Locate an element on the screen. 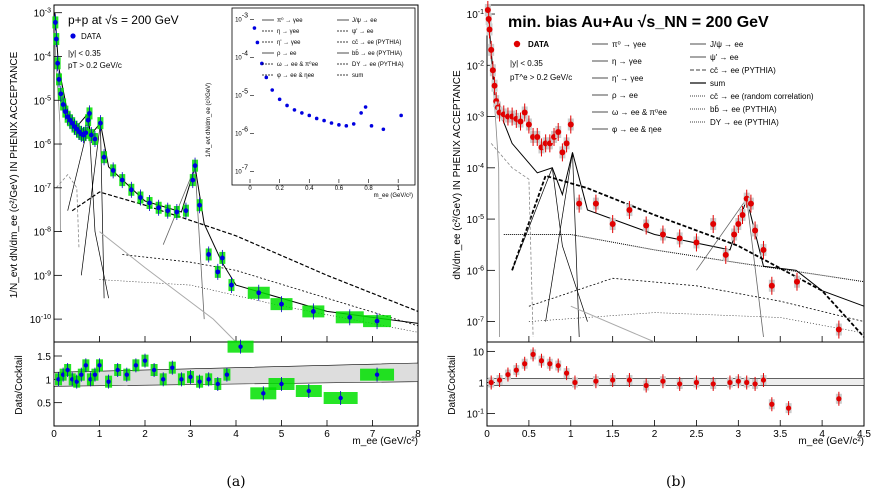 This screenshot has height=495, width=873. panel-a-ratio-ylabel: Data/Cocktail is located at coordinates (19, 384).